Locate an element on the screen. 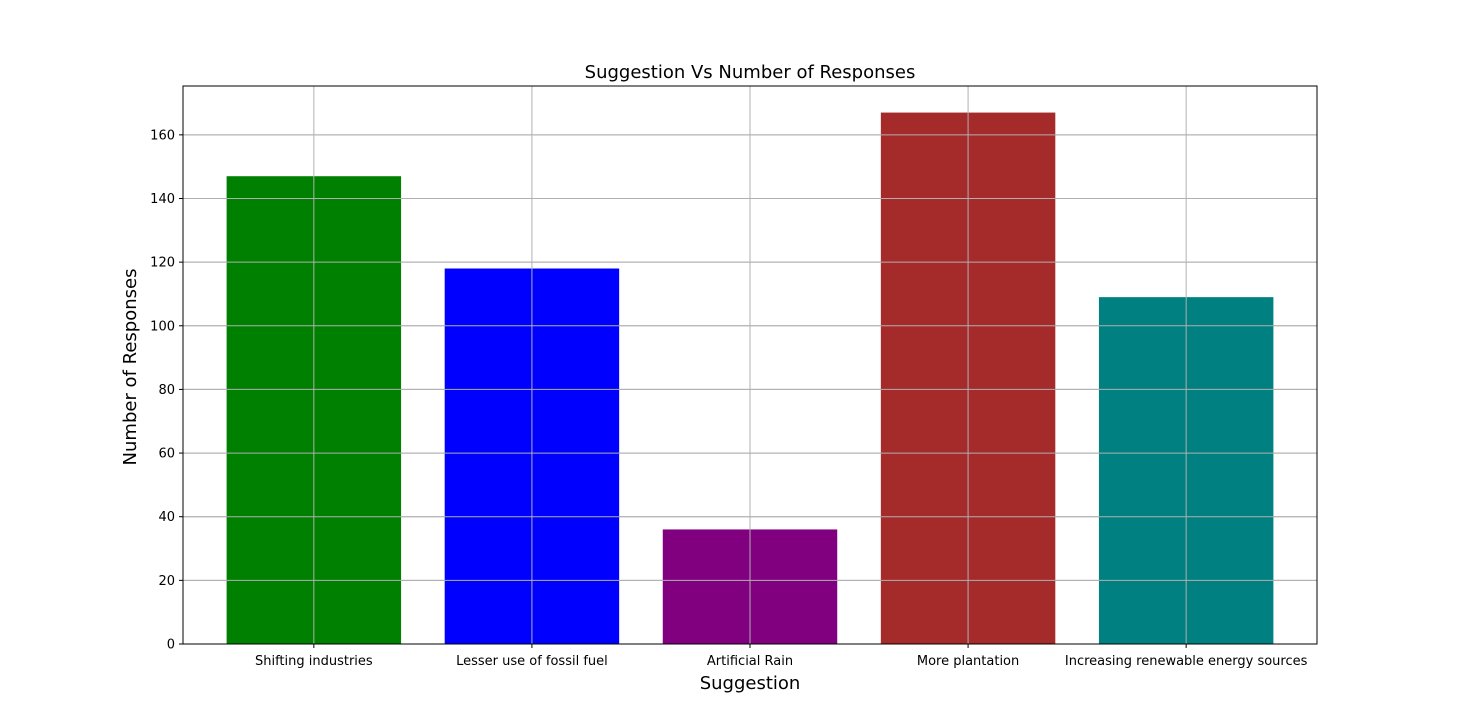 The width and height of the screenshot is (1462, 724). x-tick-label: Shifting industries is located at coordinates (314, 661).